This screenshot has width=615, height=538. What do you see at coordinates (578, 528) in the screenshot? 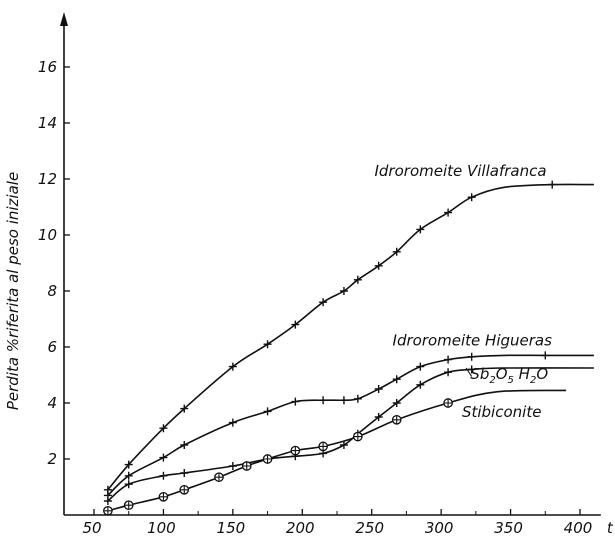
I see `x-tick-label: 400` at bounding box center [578, 528].